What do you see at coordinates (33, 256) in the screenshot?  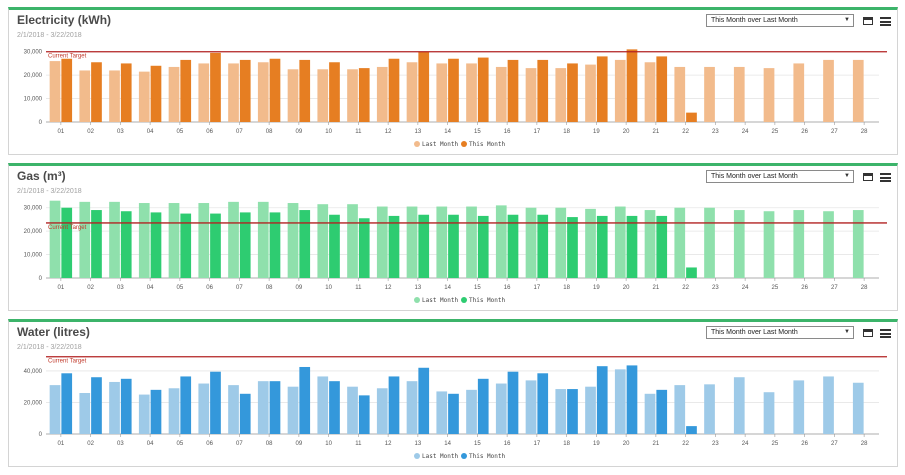 I see `y-tick-label: 10,000` at bounding box center [33, 256].